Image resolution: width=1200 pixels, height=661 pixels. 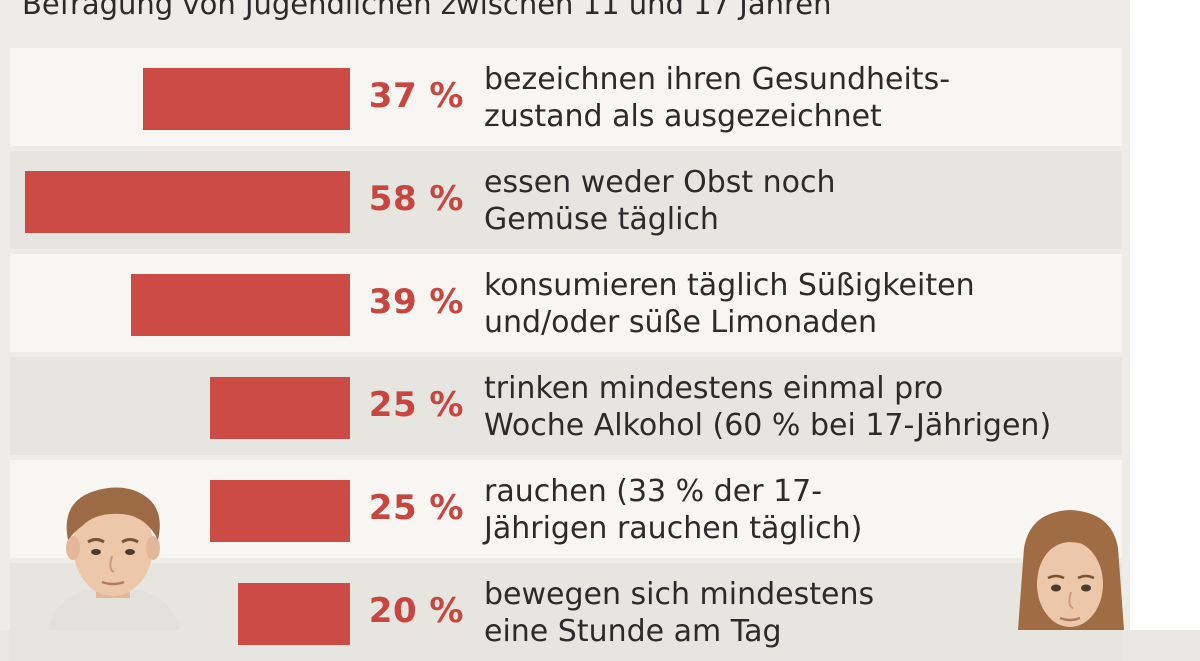 What do you see at coordinates (717, 79) in the screenshot?
I see `category-label-line: bezeichnen ihren Gesundheits-` at bounding box center [717, 79].